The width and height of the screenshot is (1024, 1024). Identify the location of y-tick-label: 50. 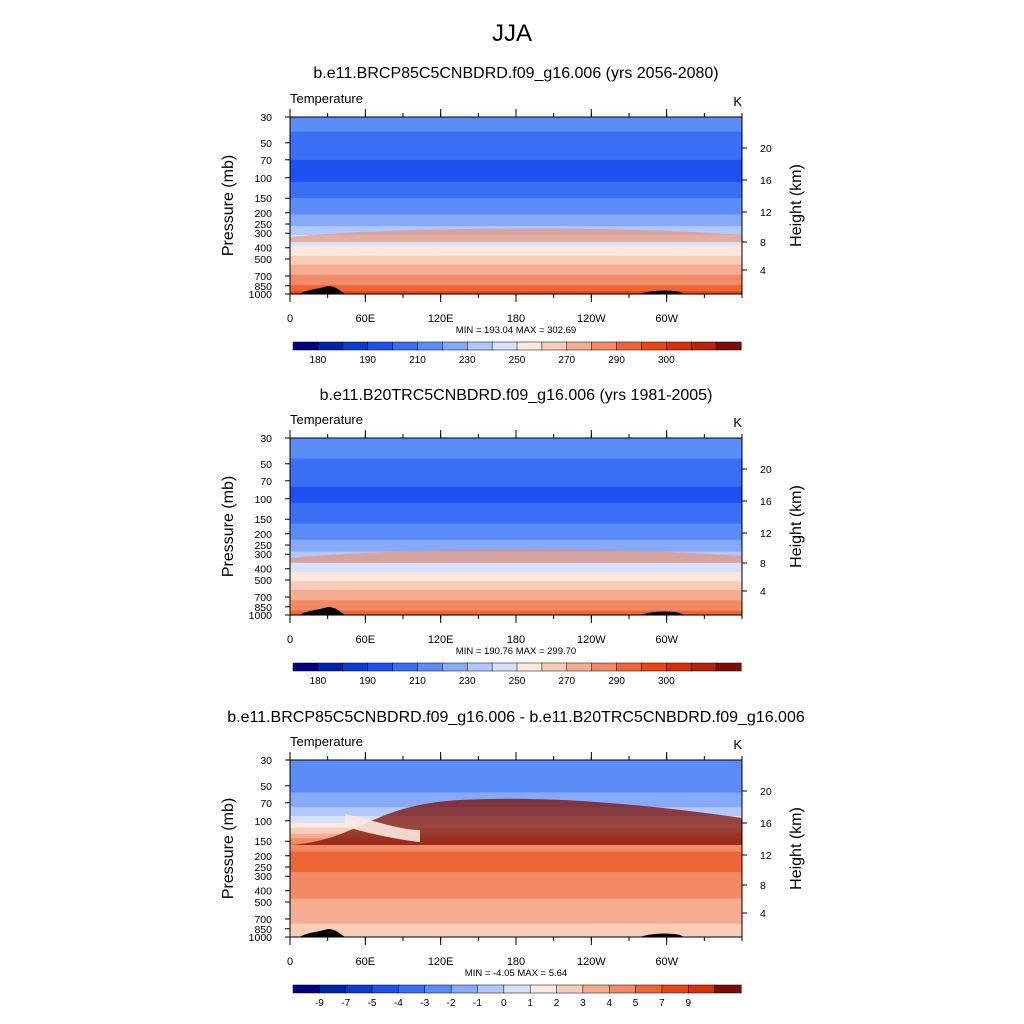
(266, 465).